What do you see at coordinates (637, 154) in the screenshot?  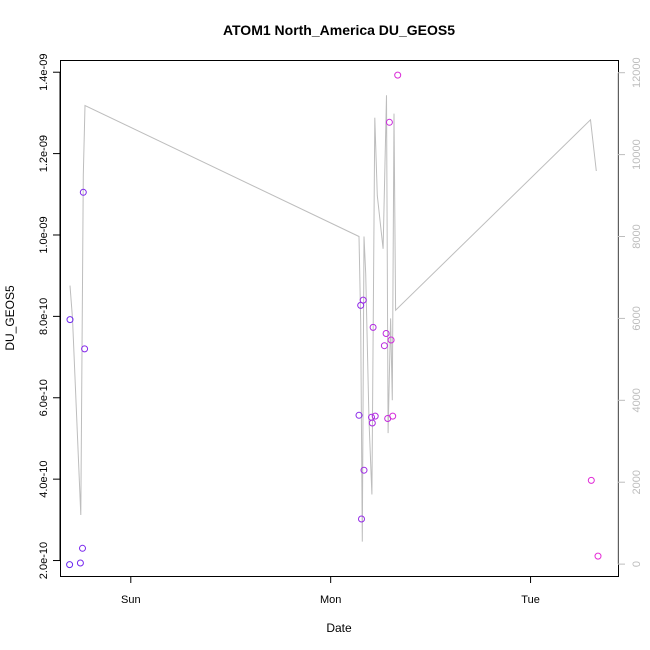 I see `y2-tick-label: 10000` at bounding box center [637, 154].